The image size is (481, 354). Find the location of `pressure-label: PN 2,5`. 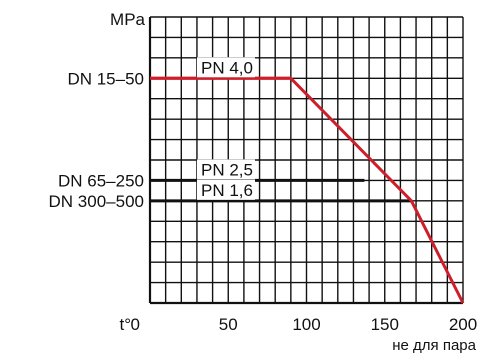

pressure-label: PN 2,5 is located at coordinates (227, 169).